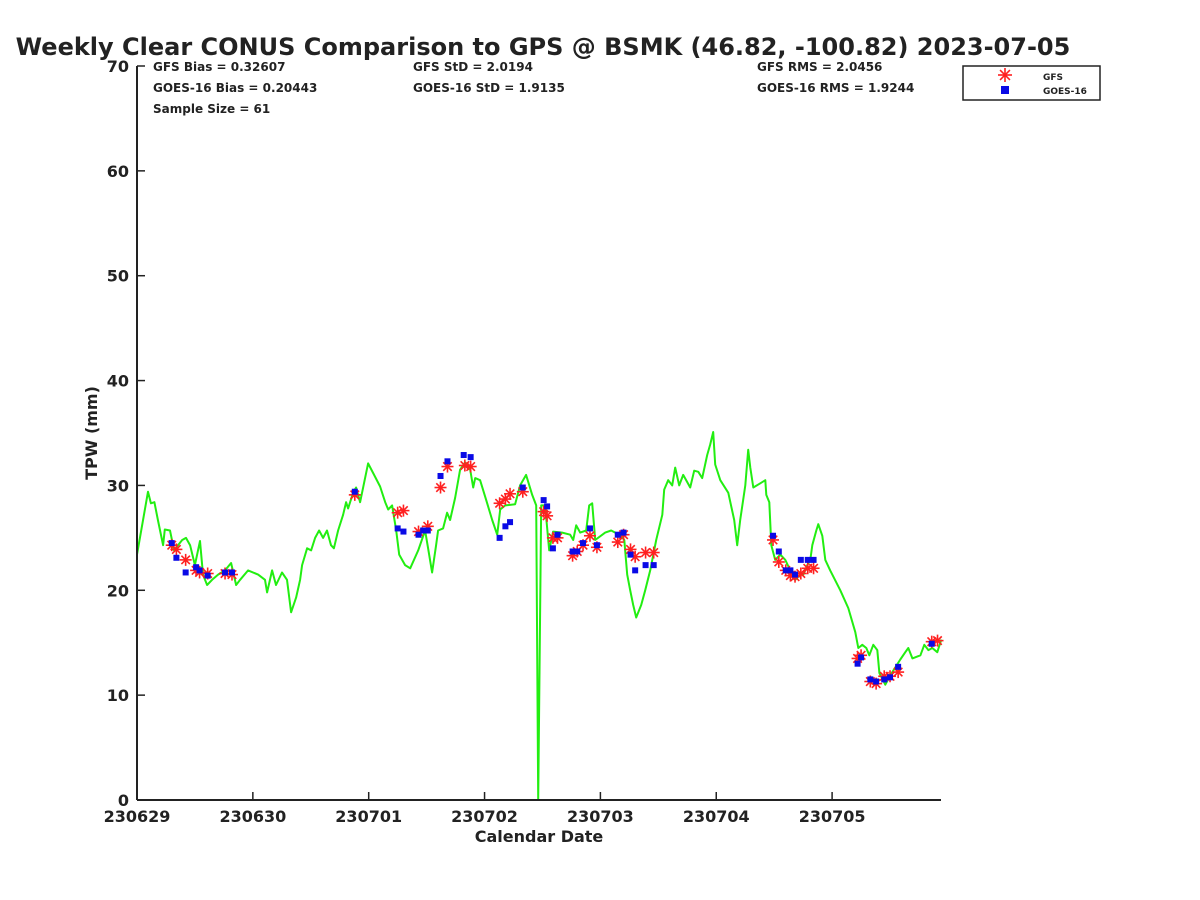 The image size is (1200, 900). What do you see at coordinates (118, 485) in the screenshot?
I see `y-tick-label: 30` at bounding box center [118, 485].